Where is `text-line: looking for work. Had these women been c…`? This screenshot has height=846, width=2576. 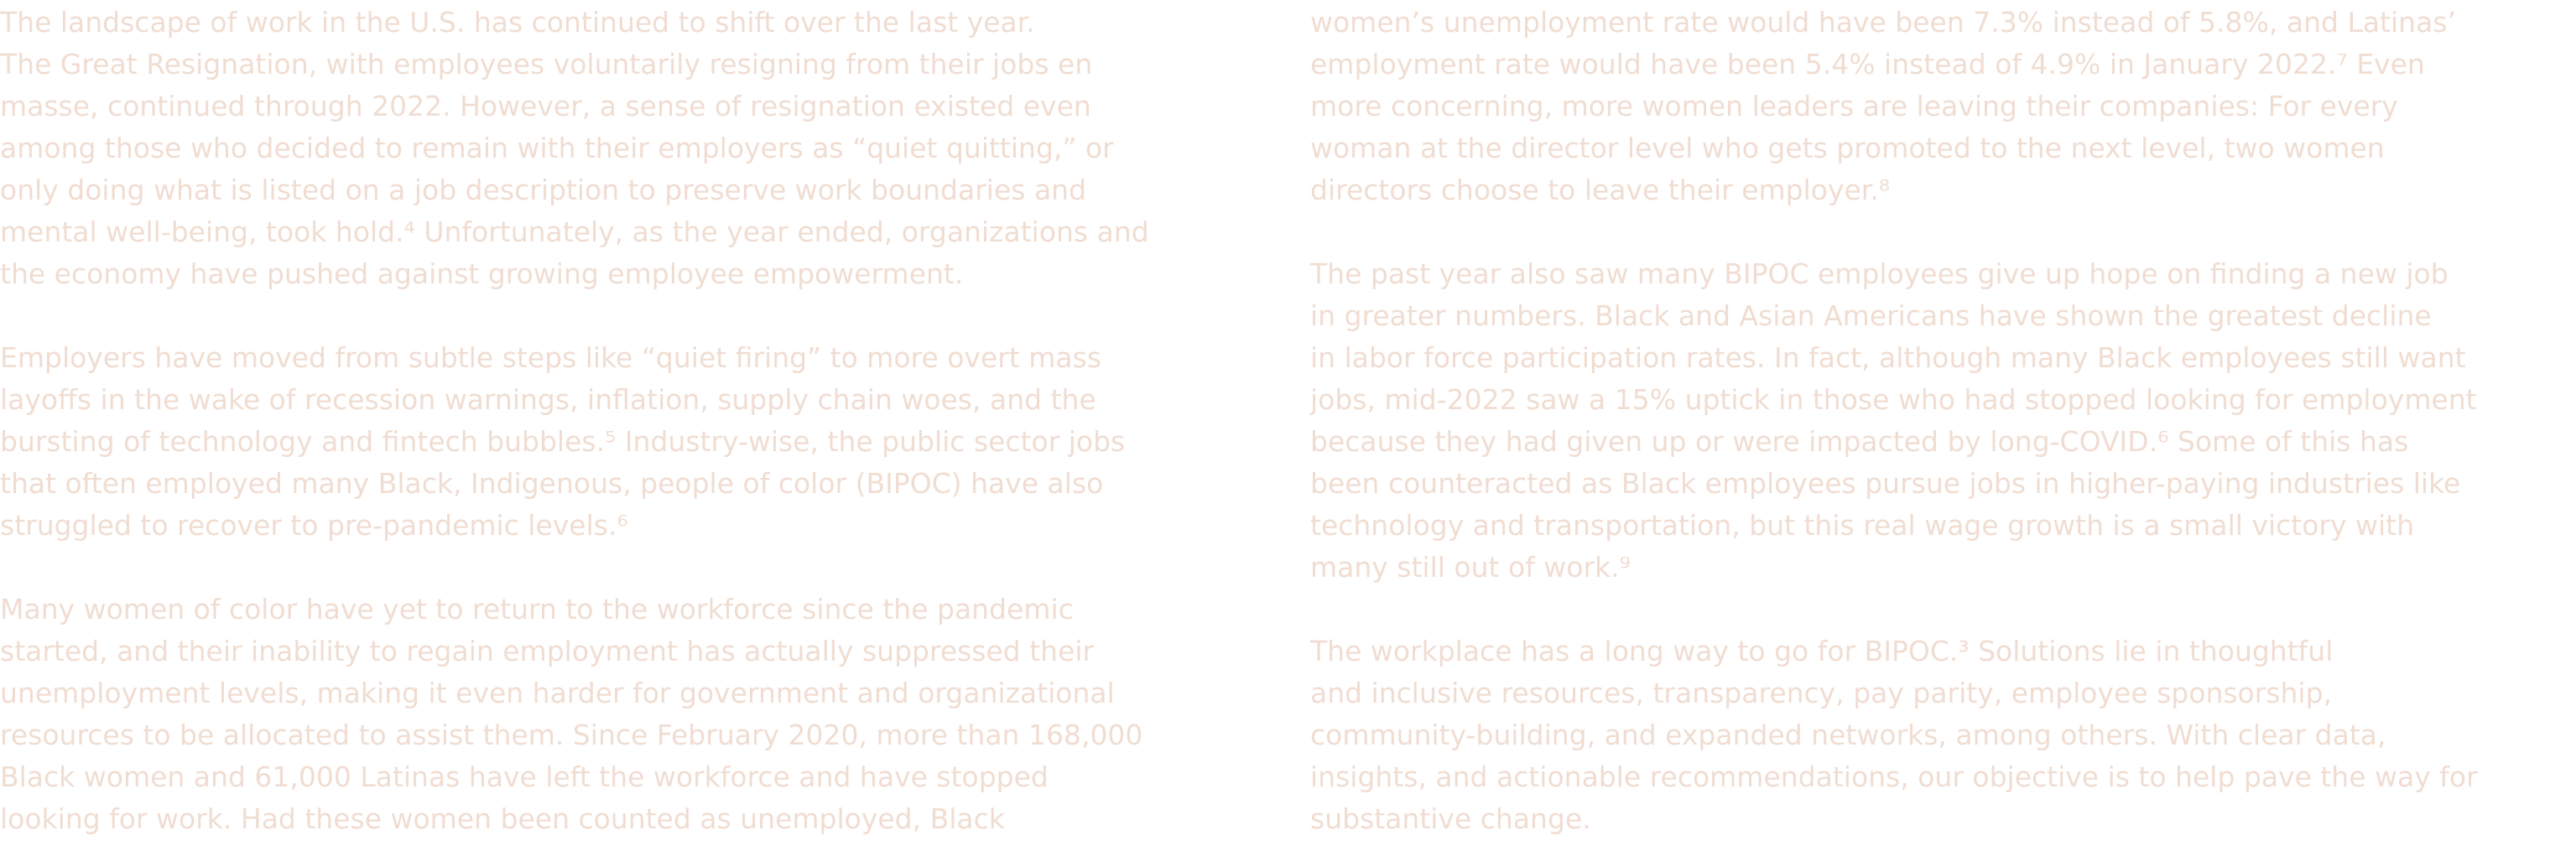
text-line: looking for work. Had these women been c… is located at coordinates (502, 818).